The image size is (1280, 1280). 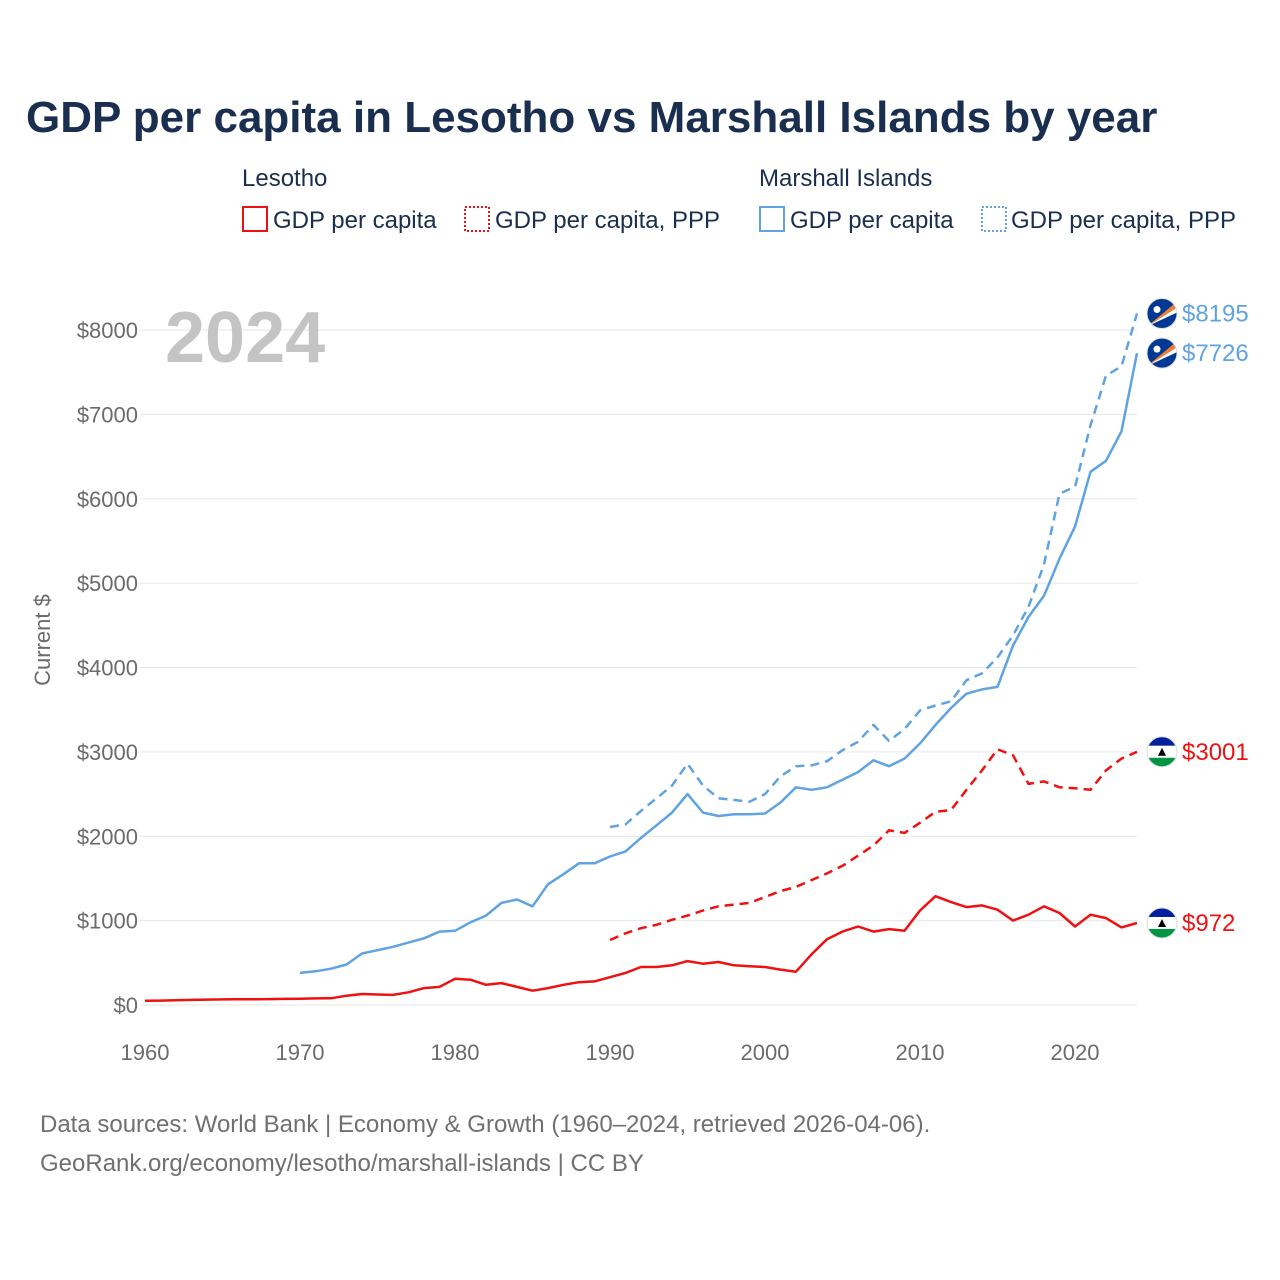 What do you see at coordinates (245, 338) in the screenshot?
I see `year-watermark: 2024` at bounding box center [245, 338].